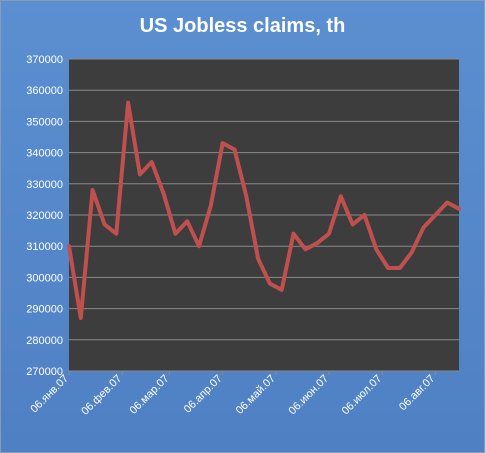 Image resolution: width=485 pixels, height=453 pixels. I want to click on x-tick-label: 06.авг.07, so click(417, 393).